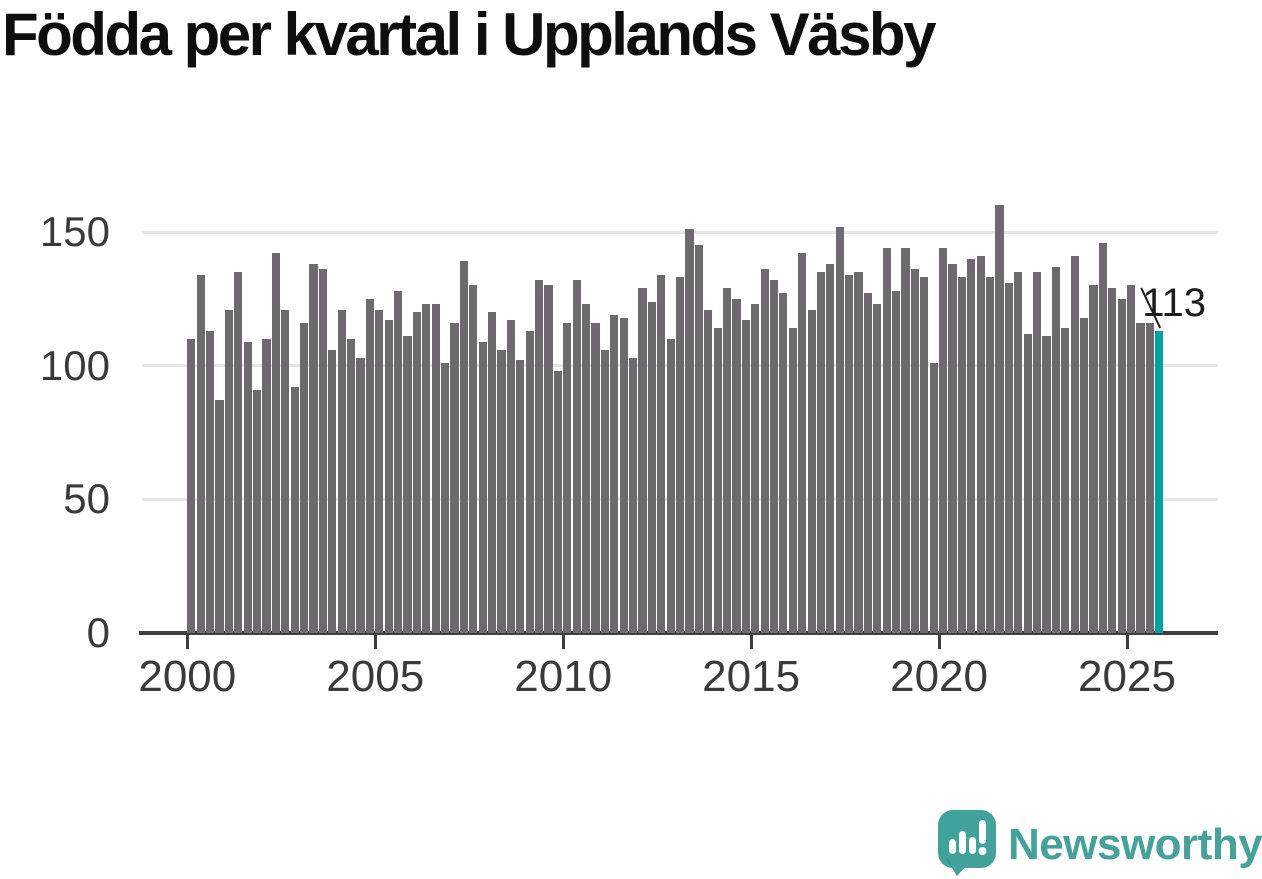  What do you see at coordinates (967, 843) in the screenshot?
I see `newsworthy-logo-icon` at bounding box center [967, 843].